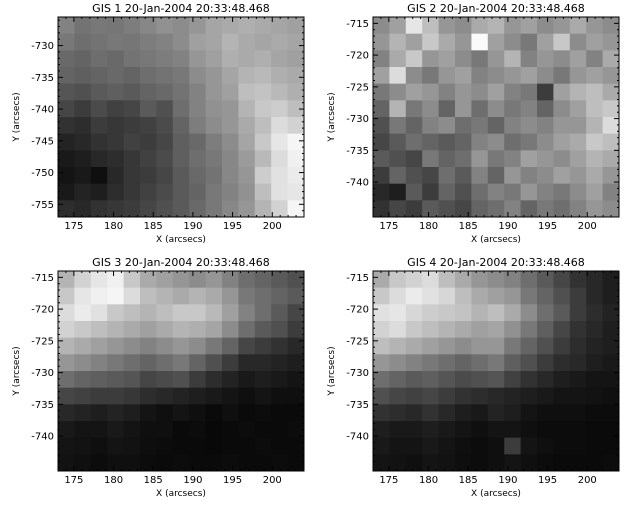  Describe the element at coordinates (357, 151) in the screenshot. I see `y-tick-label: -735` at that location.